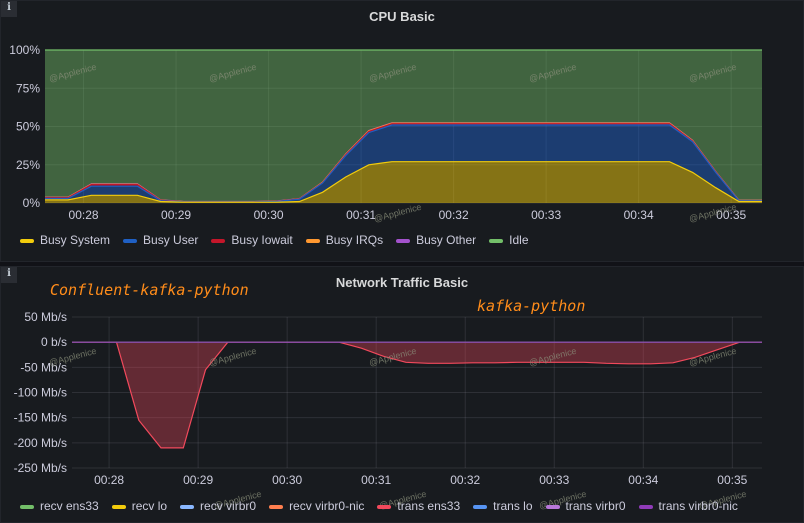  I want to click on y-tick-label: 0%, so click(32, 203).